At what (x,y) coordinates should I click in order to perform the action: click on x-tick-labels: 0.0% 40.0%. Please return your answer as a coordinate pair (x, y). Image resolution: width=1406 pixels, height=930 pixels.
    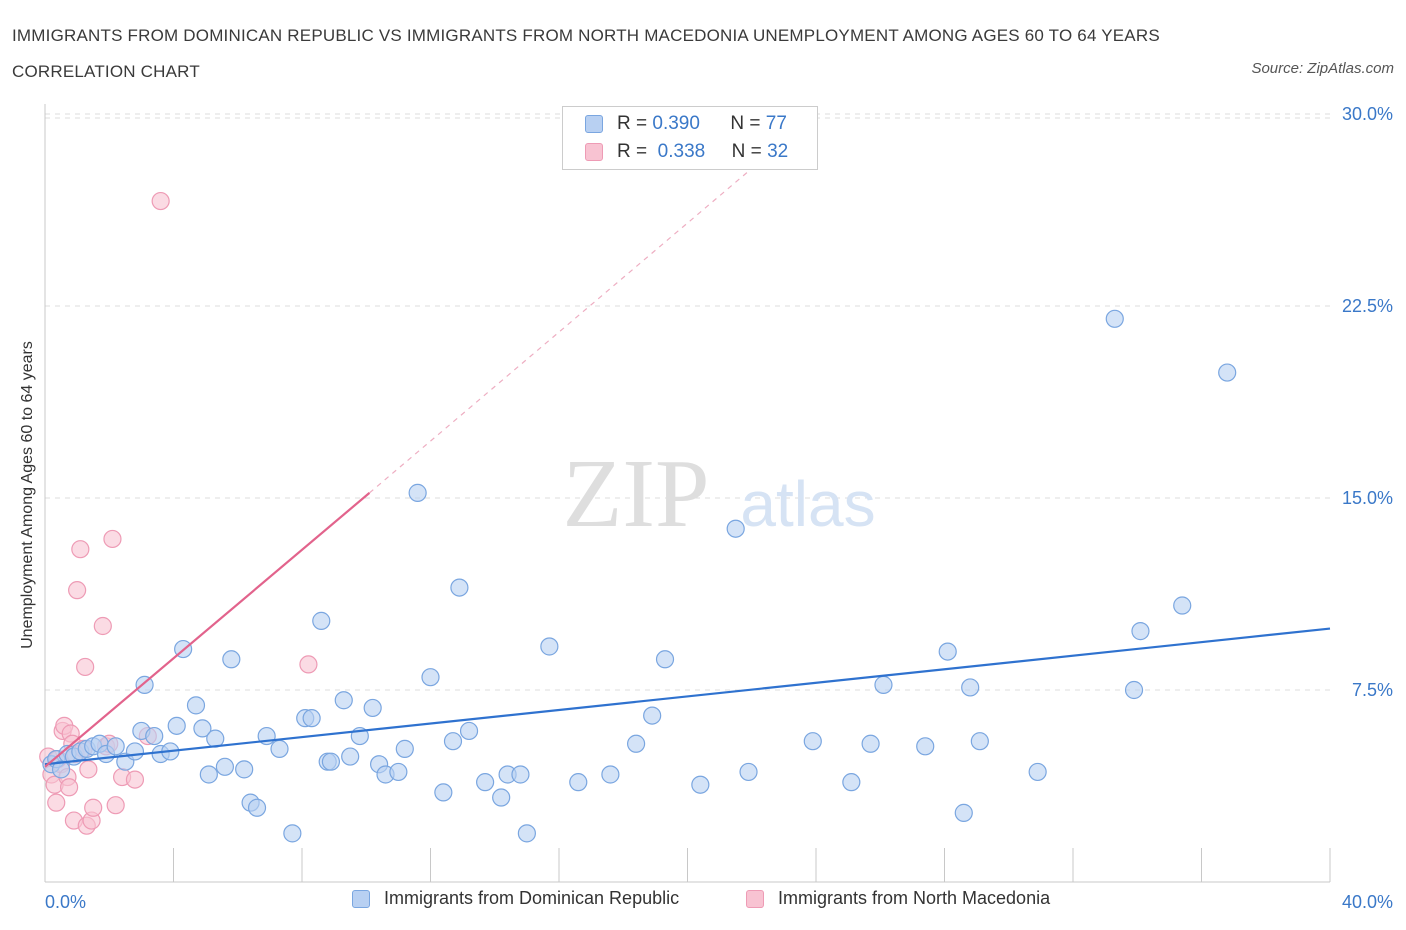
    Looking at the image, I should click on (719, 902).